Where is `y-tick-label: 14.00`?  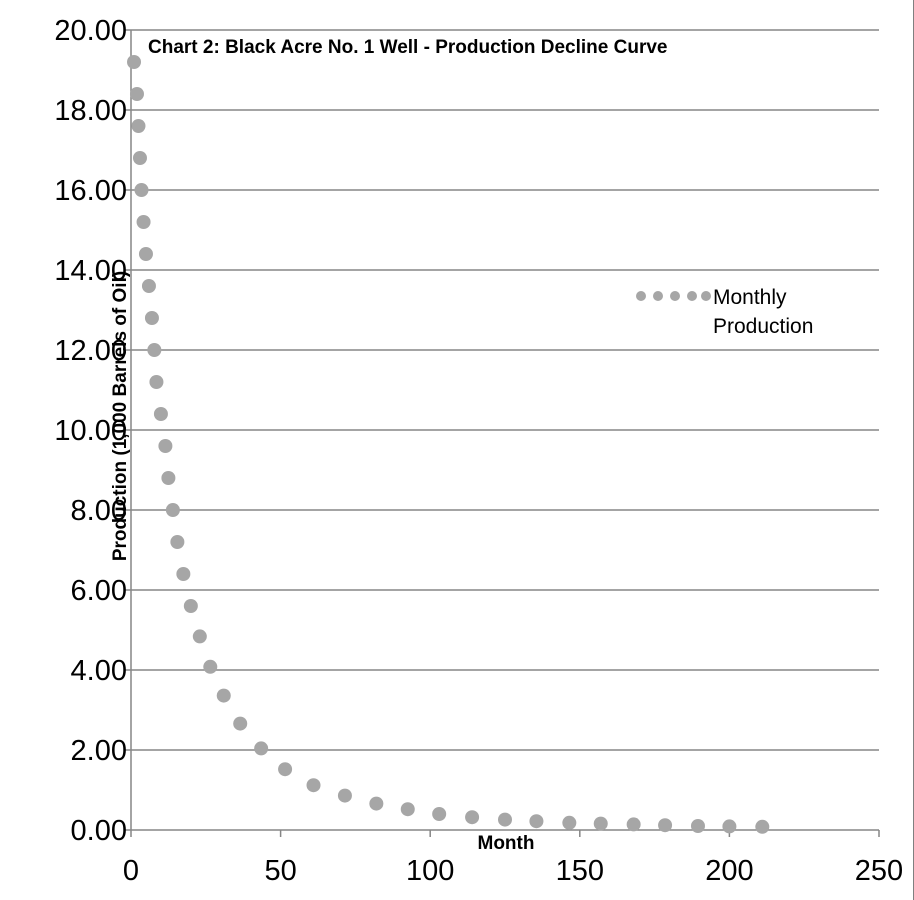
y-tick-label: 14.00 is located at coordinates (90, 271).